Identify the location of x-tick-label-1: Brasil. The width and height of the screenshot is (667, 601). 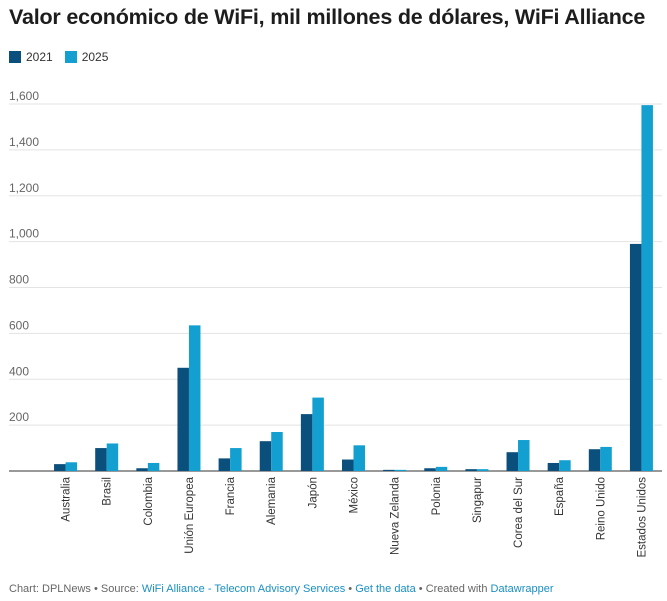
(108, 491).